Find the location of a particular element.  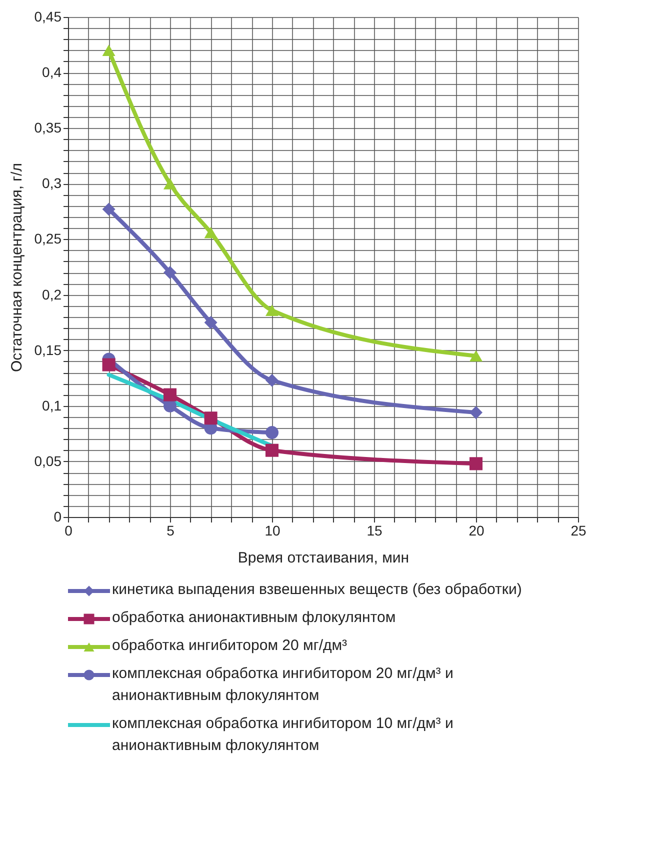

x-tick-label: 0 is located at coordinates (68, 530).